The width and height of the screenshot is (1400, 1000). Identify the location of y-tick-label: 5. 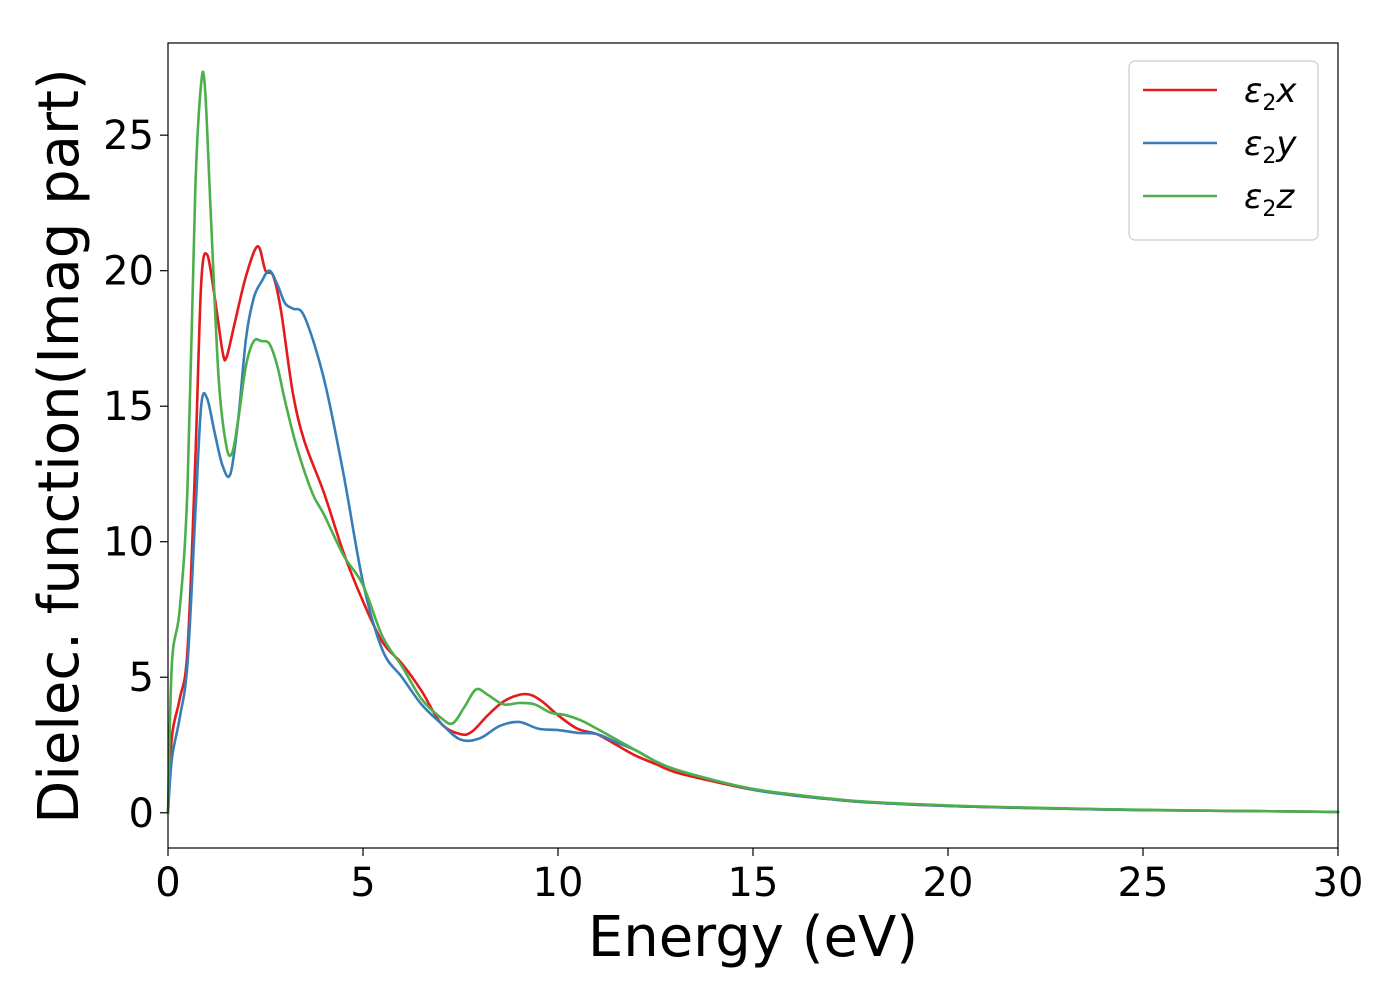
(141, 678).